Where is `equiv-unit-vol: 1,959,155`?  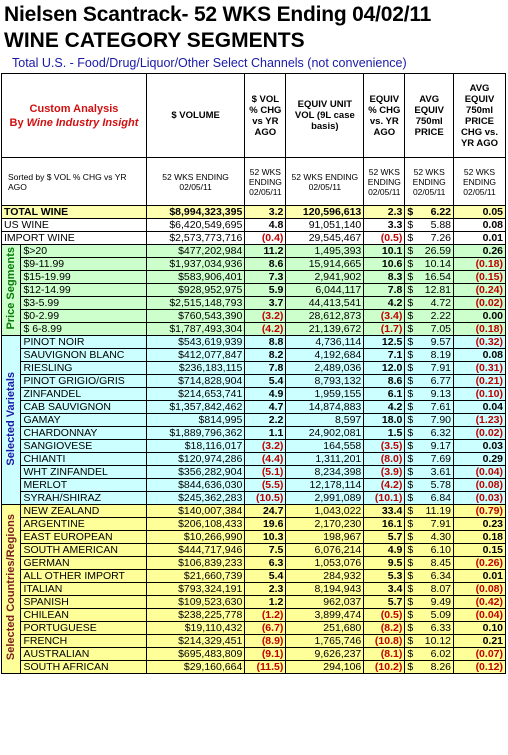 equiv-unit-vol: 1,959,155 is located at coordinates (325, 394).